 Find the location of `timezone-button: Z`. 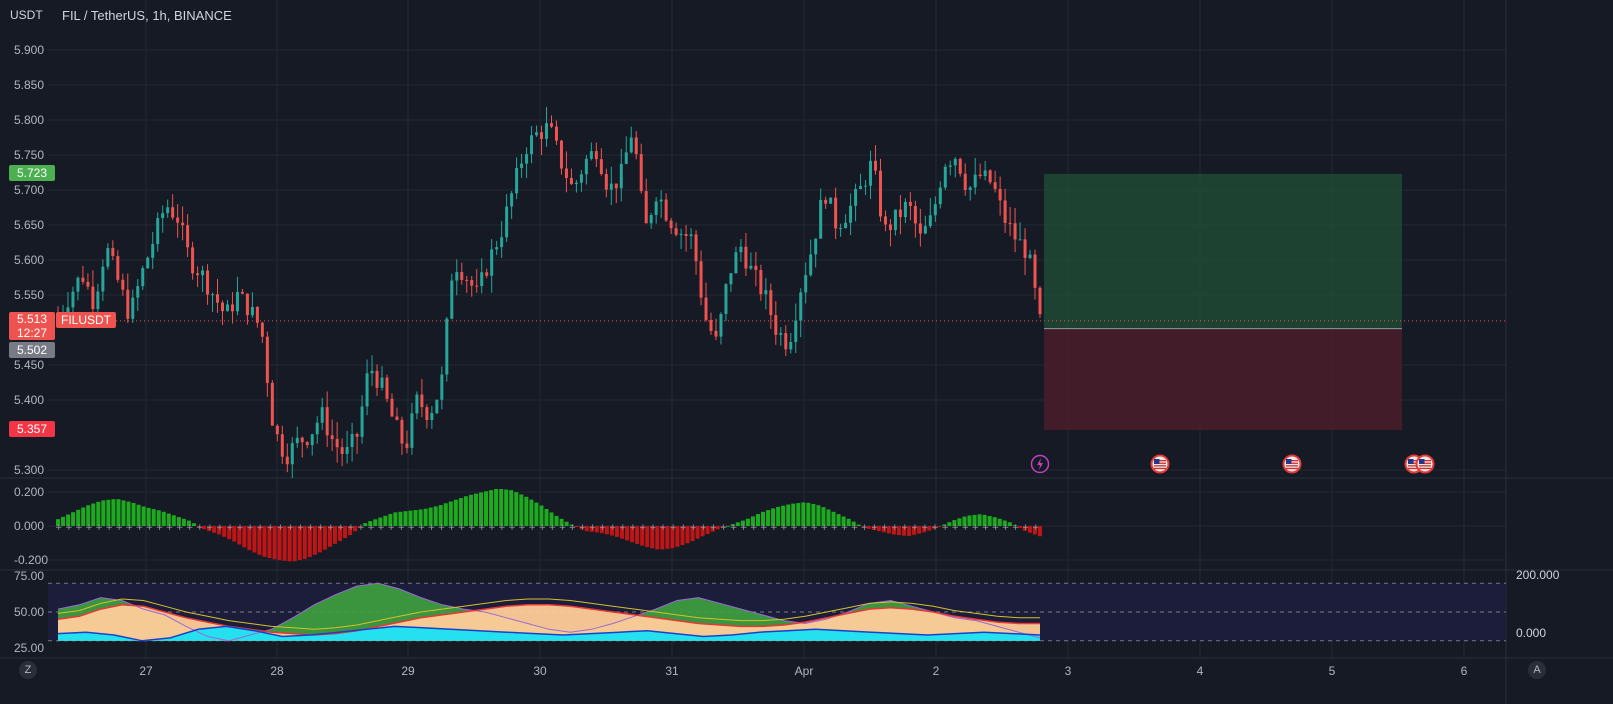

timezone-button: Z is located at coordinates (28, 670).